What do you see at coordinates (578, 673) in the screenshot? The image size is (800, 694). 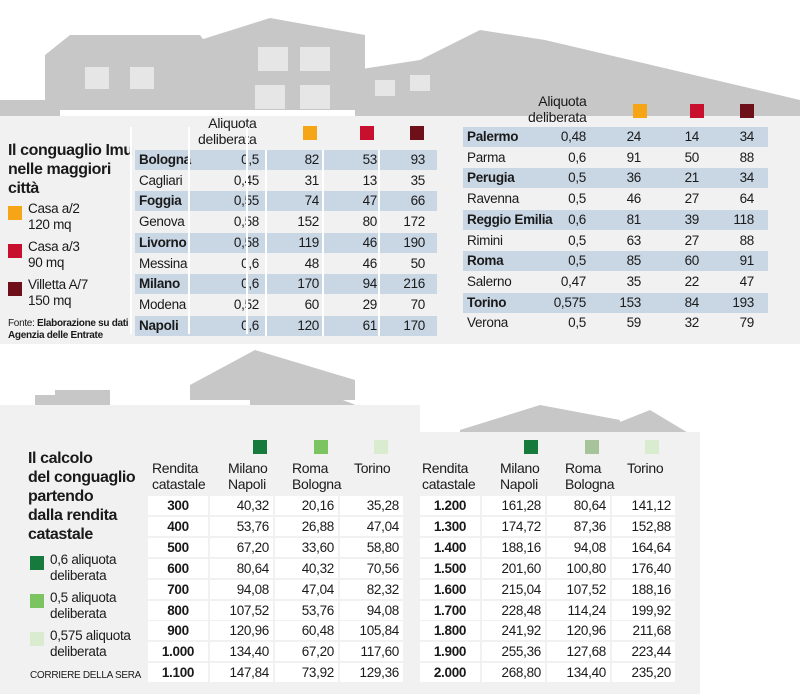 I see `roma-bologna-value: 134,40` at bounding box center [578, 673].